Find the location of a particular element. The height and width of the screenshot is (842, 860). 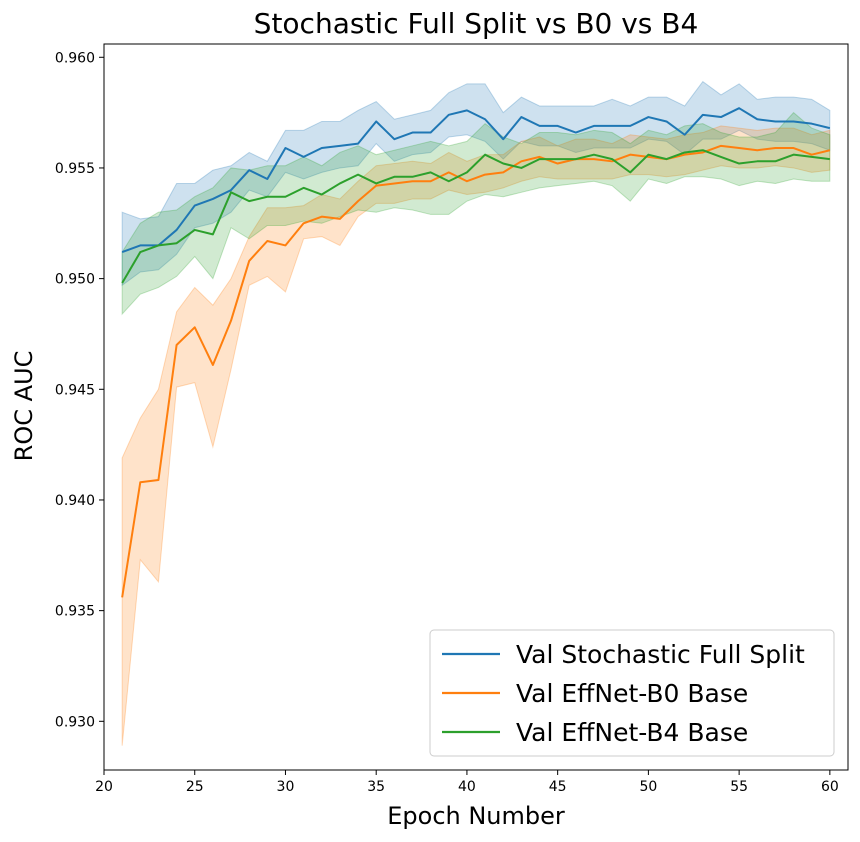

x-axis-title: Epoch Number is located at coordinates (476, 816).